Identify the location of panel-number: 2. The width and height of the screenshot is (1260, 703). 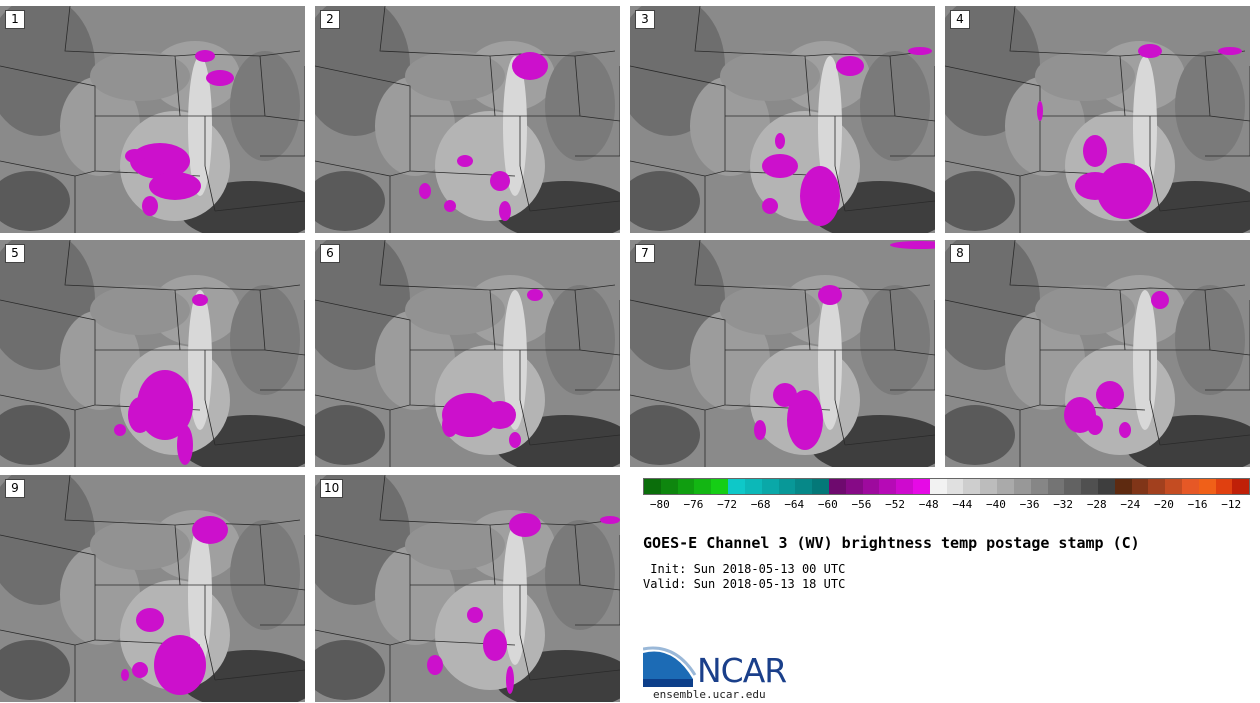
(330, 19).